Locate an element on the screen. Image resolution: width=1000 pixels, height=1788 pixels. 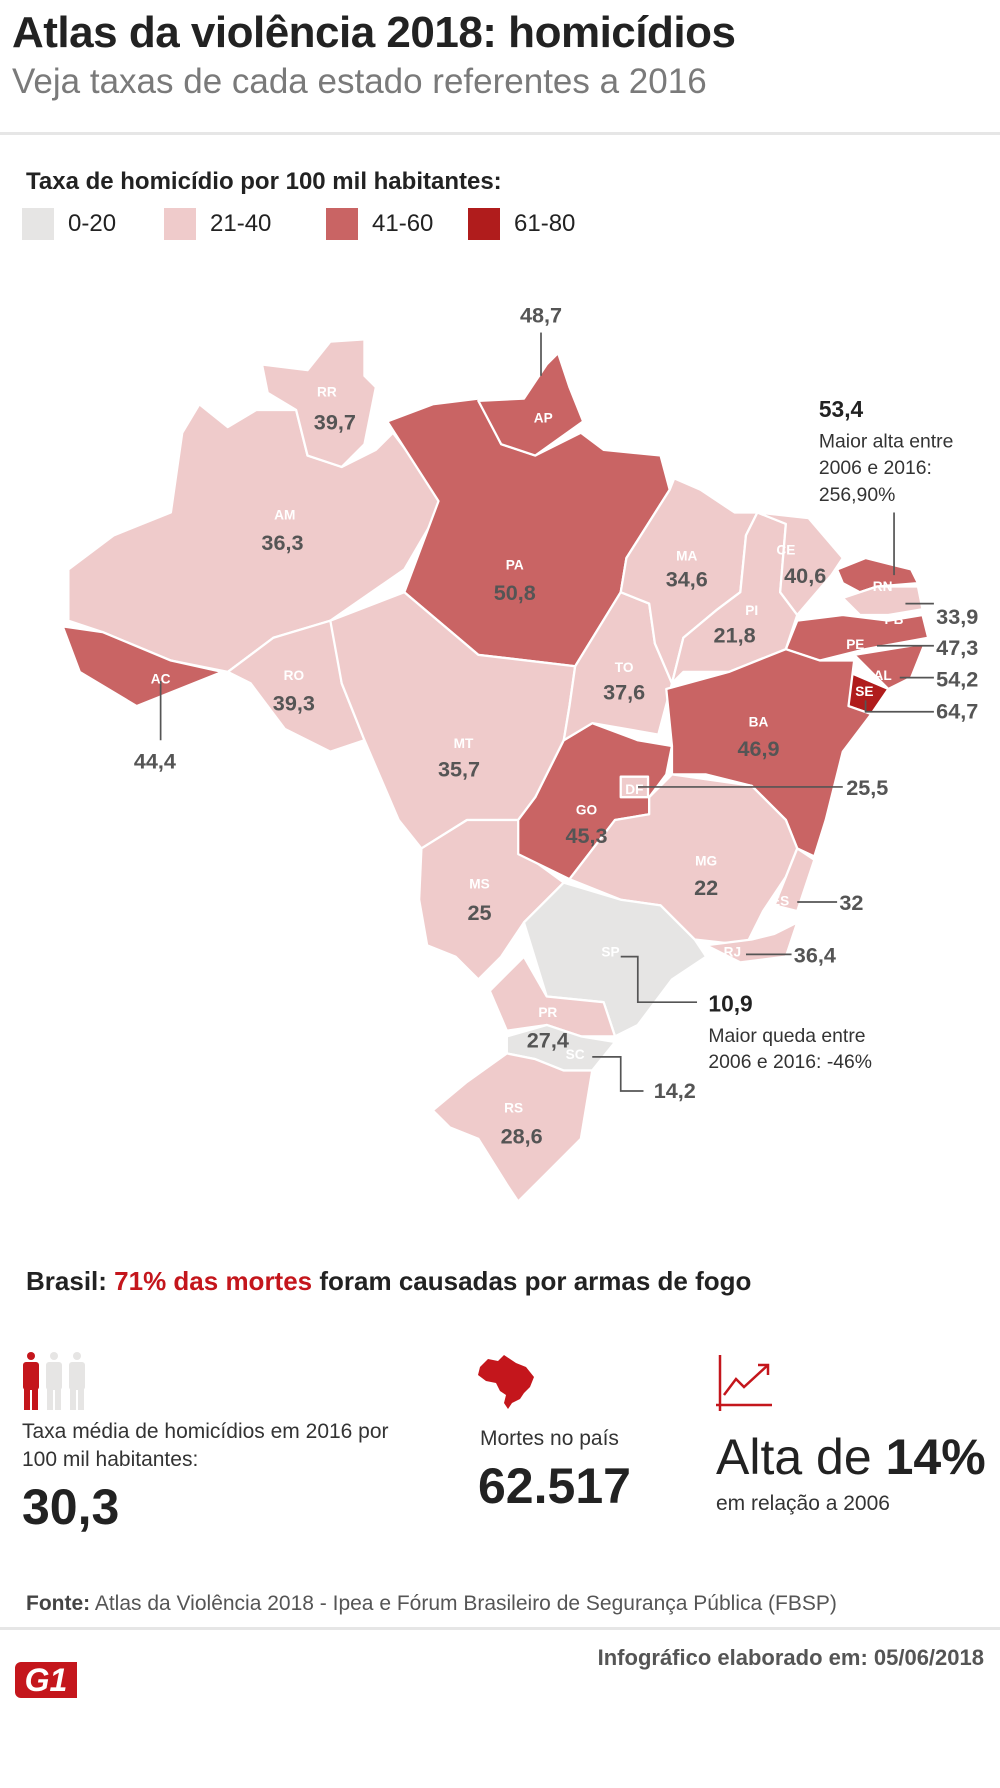
value-RS: 28,6 is located at coordinates (522, 1135).